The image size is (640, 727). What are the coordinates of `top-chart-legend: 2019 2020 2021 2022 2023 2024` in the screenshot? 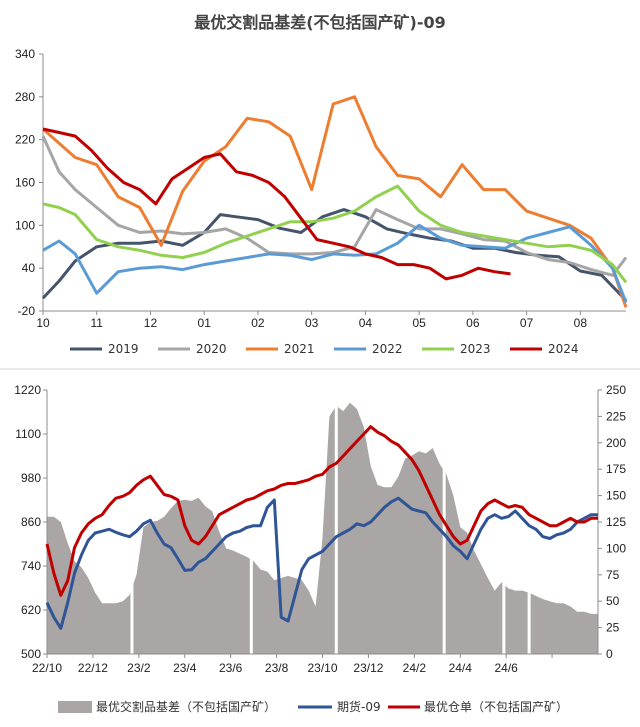 It's located at (324, 349).